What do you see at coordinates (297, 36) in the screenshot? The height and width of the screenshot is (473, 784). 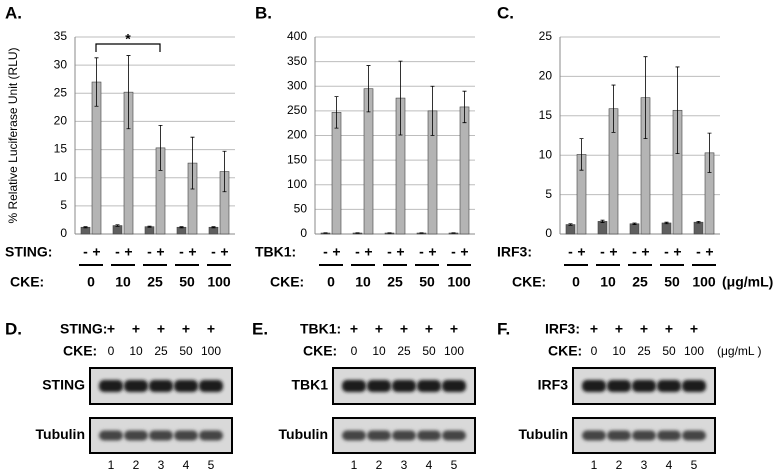 I see `y-tick-label: 400` at bounding box center [297, 36].